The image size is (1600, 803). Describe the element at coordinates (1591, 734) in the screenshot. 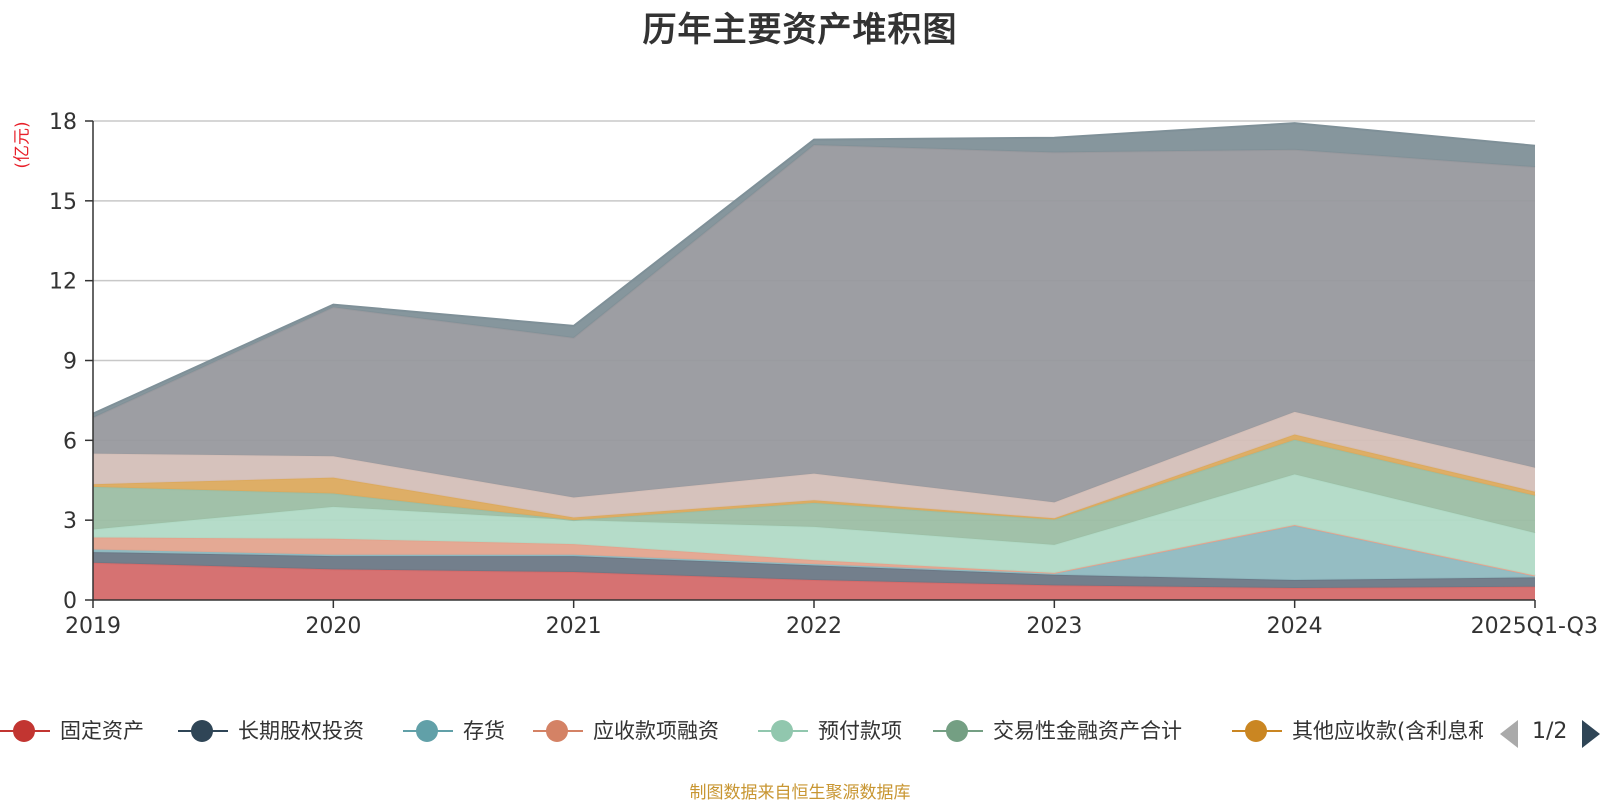

I see `legend-next-page-icon` at that location.